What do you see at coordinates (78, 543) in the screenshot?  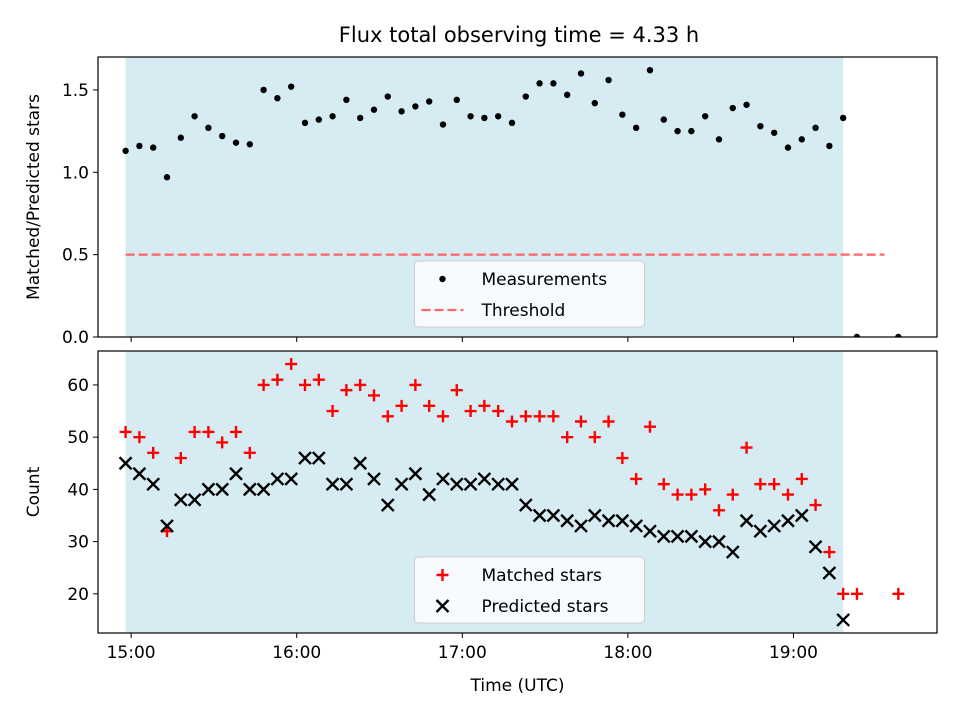 I see `y-tick-label: 30` at bounding box center [78, 543].